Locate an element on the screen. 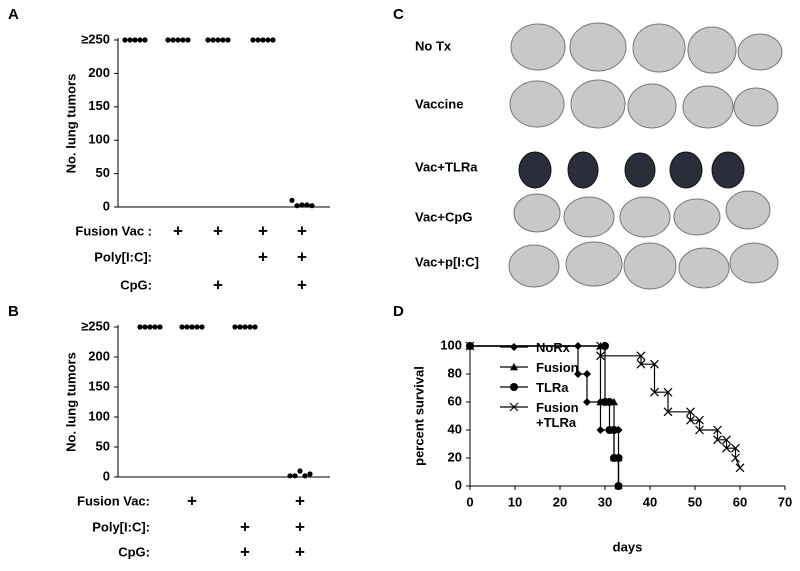 This screenshot has height=571, width=800. x-tick-label: 40 is located at coordinates (650, 501).